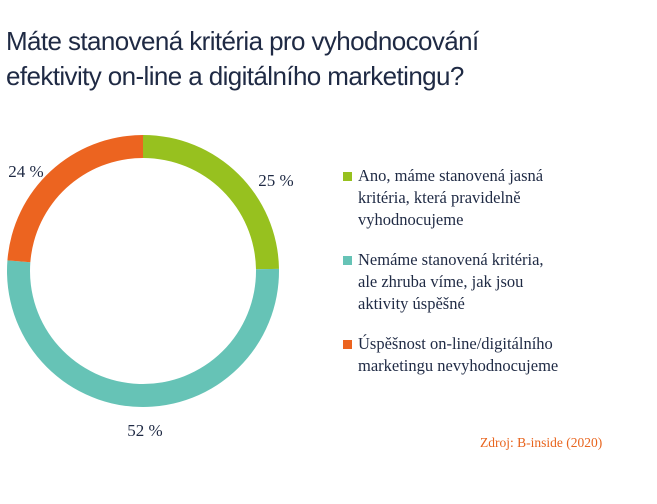 This screenshot has width=657, height=504. Describe the element at coordinates (441, 281) in the screenshot. I see `legend-label-line: ale zhruba víme, jak jsou` at that location.